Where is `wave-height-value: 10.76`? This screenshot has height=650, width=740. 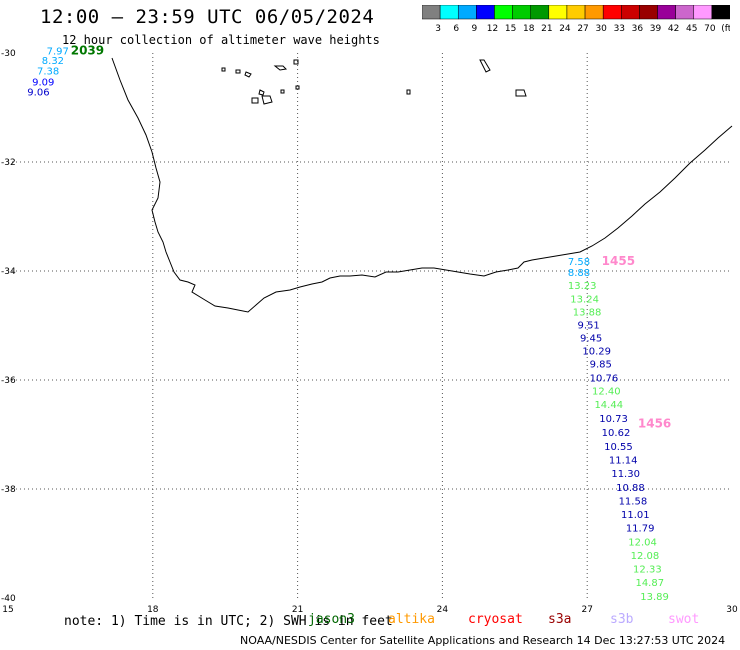
wave-height-value: 10.76 is located at coordinates (604, 378).